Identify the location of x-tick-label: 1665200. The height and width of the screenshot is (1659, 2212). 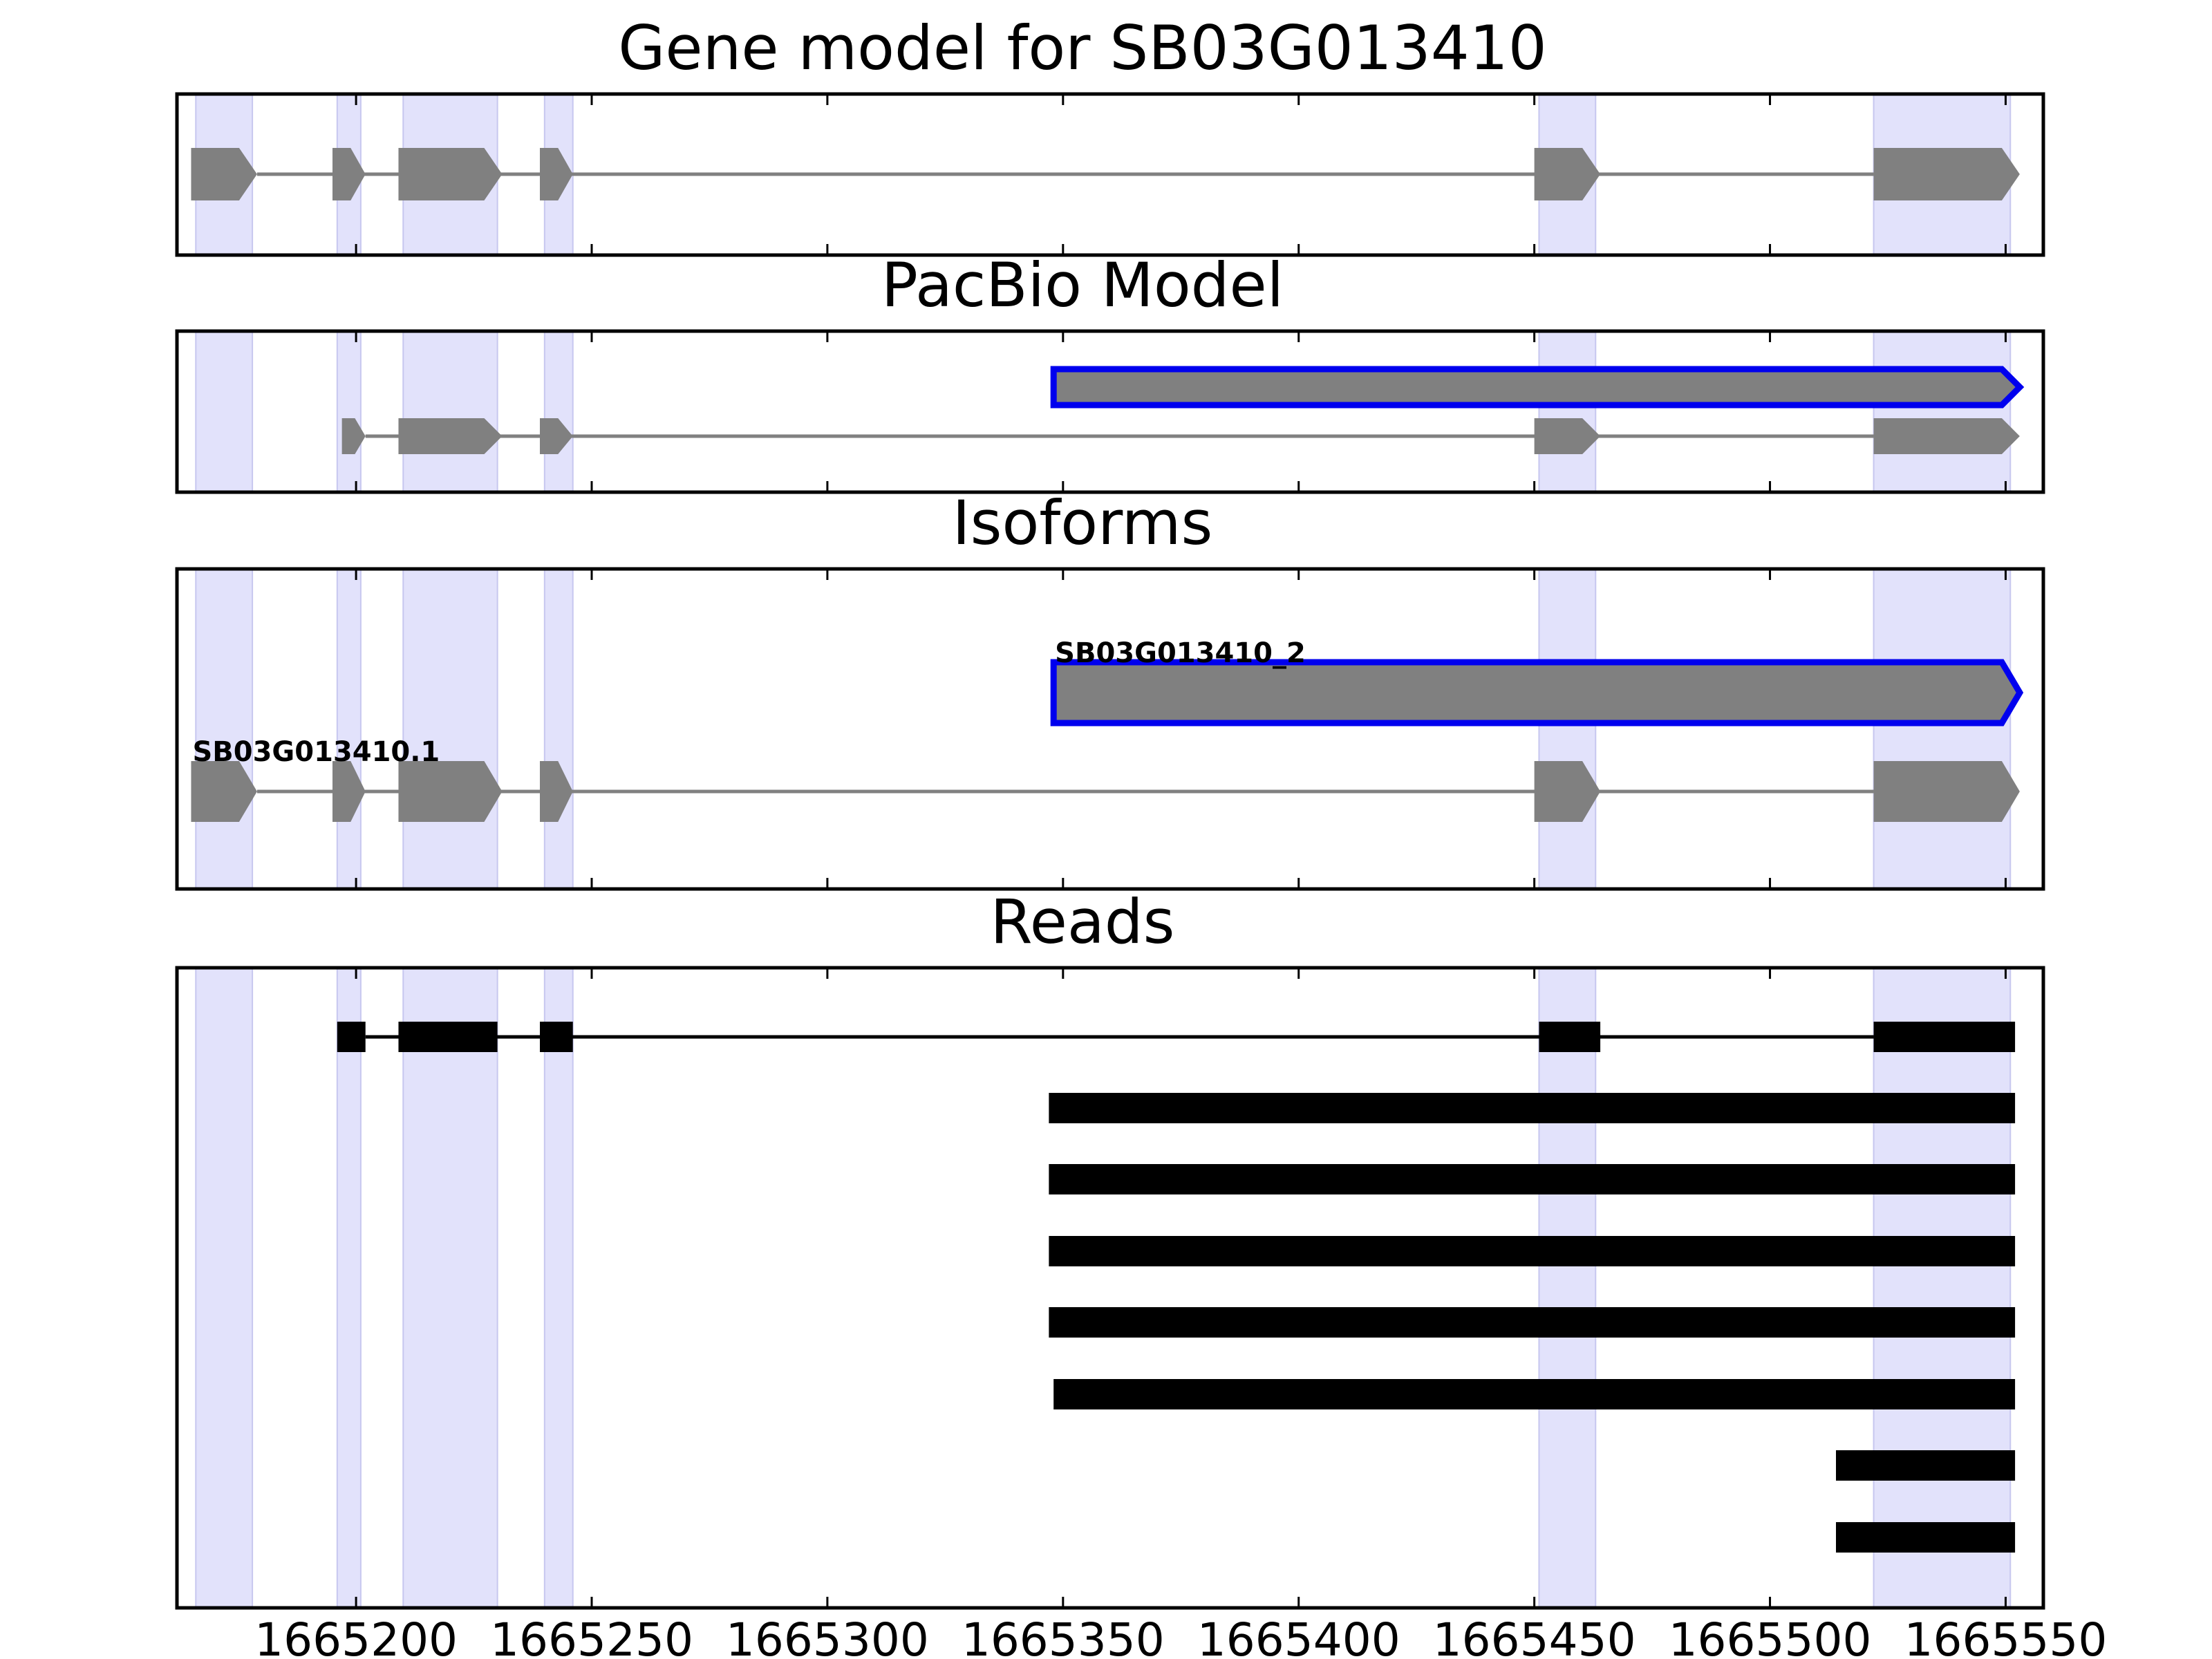
(356, 1636).